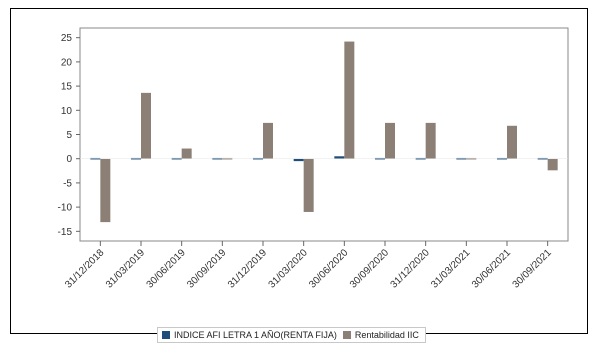  What do you see at coordinates (255, 335) in the screenshot?
I see `legend-label-indice: INDICE AFI LETRA 1 AÑO(RENTA FIJA)` at bounding box center [255, 335].